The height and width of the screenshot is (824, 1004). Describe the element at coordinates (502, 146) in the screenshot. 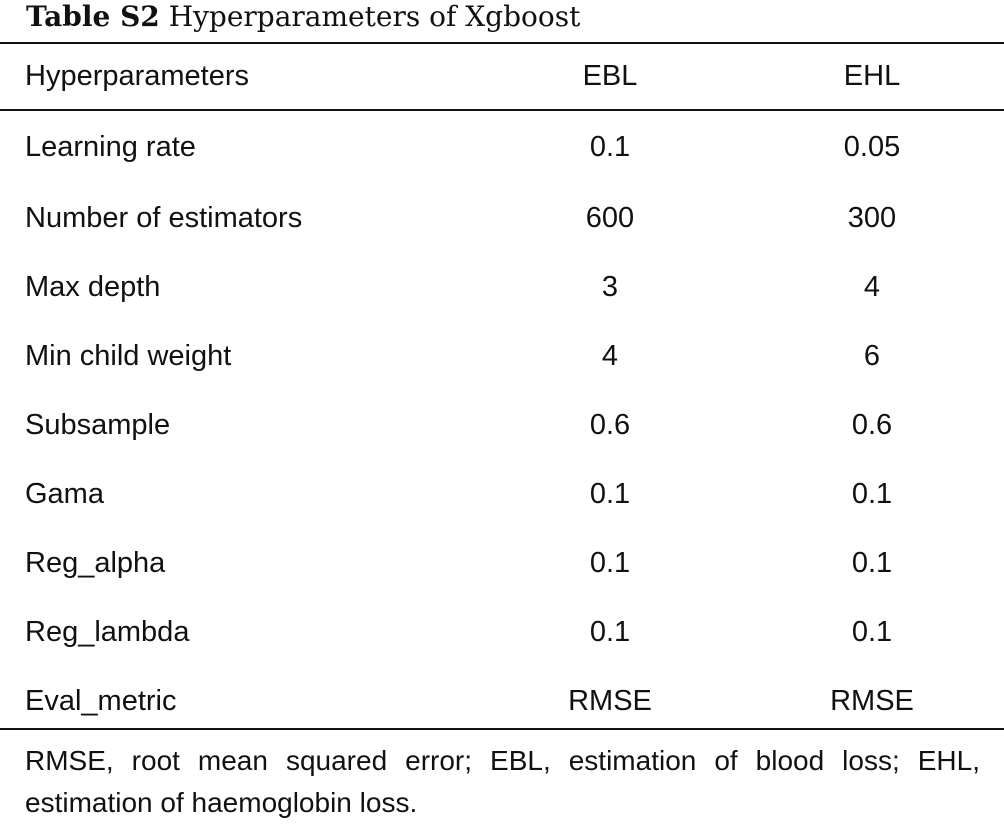

I see `table-row: Learning rate 0.1 0.05` at that location.